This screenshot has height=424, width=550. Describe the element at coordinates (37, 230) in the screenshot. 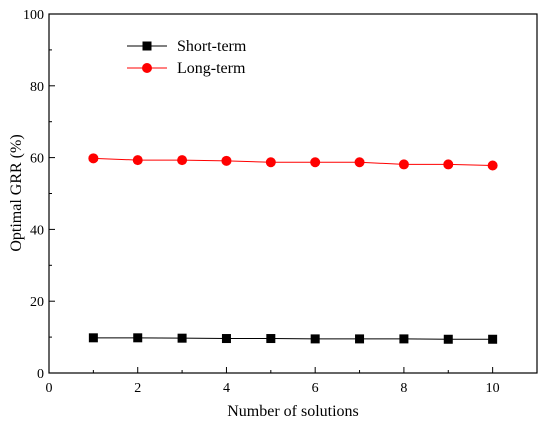

I see `y-tick-label: 40` at that location.